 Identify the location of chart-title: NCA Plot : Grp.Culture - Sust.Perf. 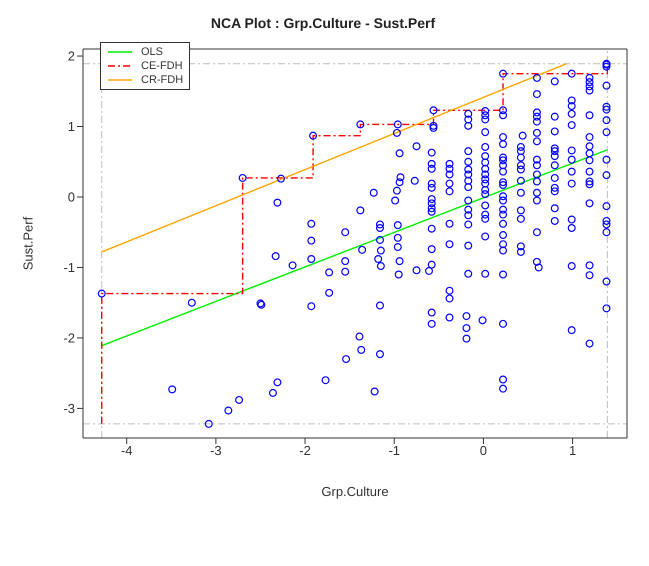
(323, 23).